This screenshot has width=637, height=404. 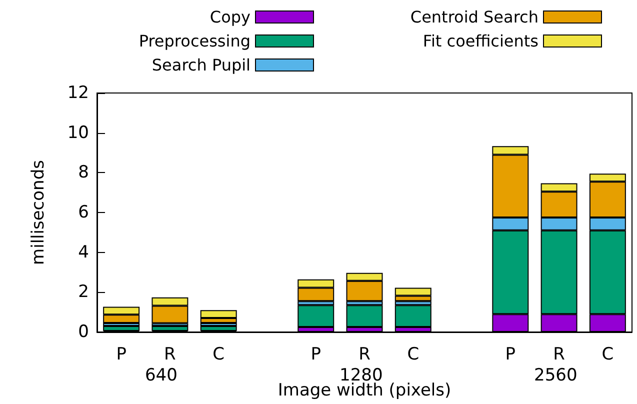 I want to click on x-axis-title: Image width (pixels), so click(x=365, y=390).